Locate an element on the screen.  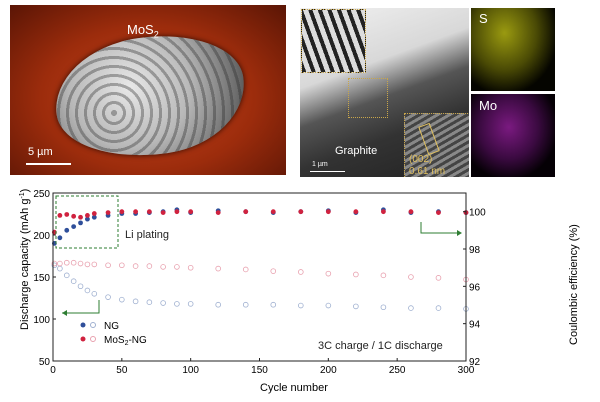
series-mos2-ng-capacity is located at coordinates (260, 271).